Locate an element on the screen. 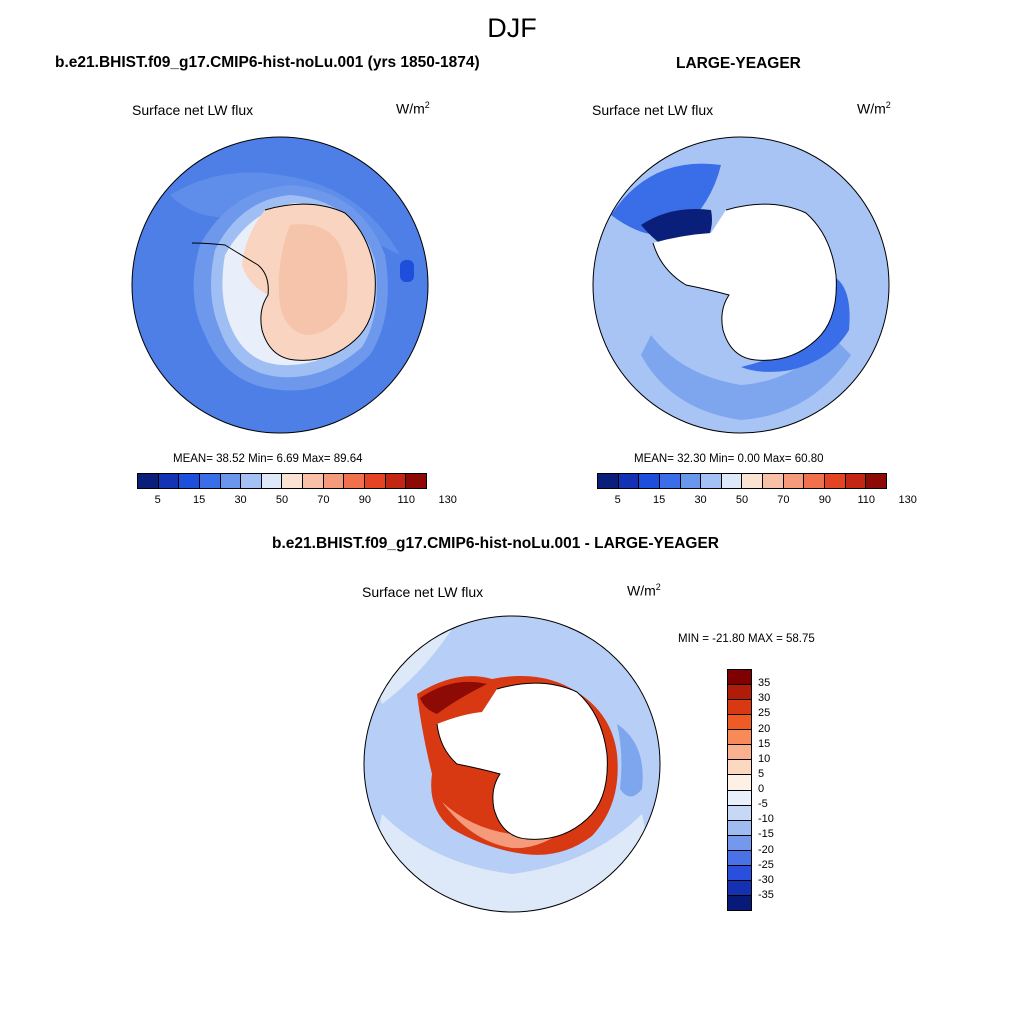 This screenshot has width=1024, height=1024. panel1-polar-map is located at coordinates (280, 285).